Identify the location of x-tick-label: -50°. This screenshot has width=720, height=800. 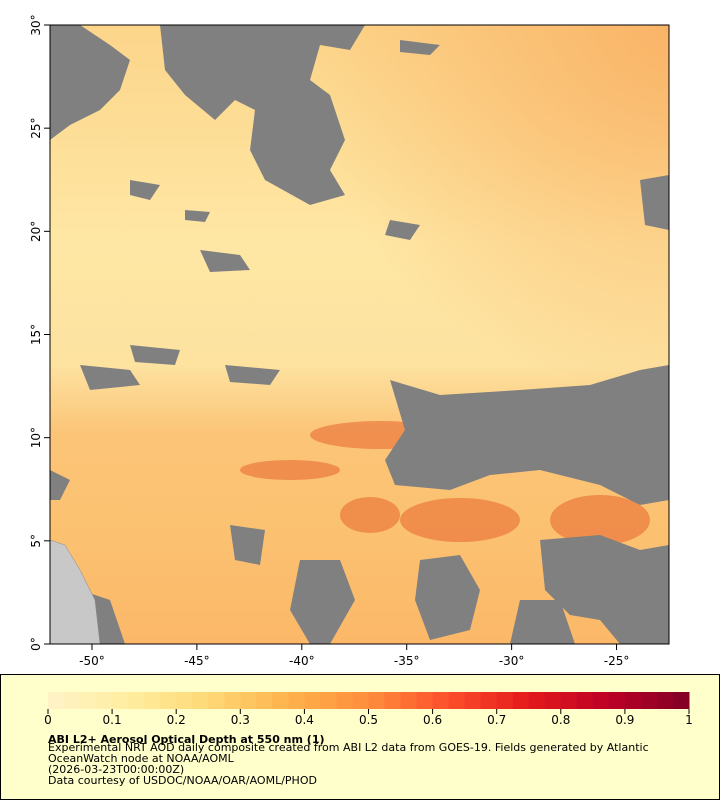
(92, 661).